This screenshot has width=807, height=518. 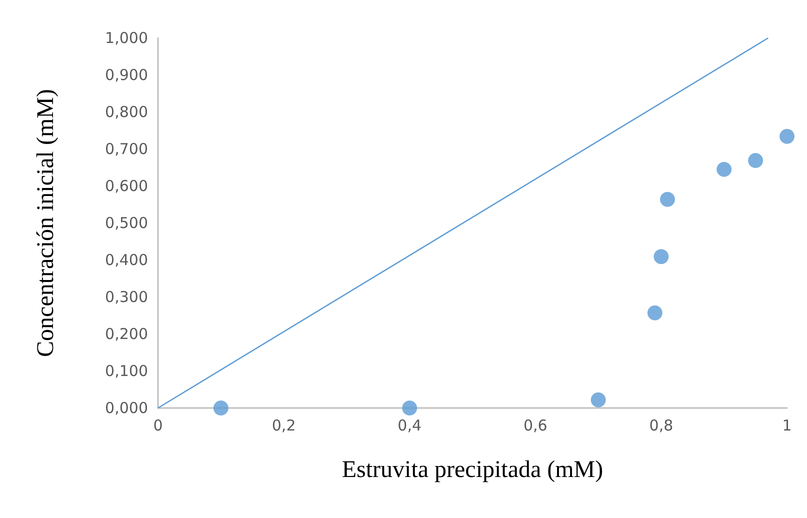 I want to click on x-tick-label: 0,8, so click(x=661, y=425).